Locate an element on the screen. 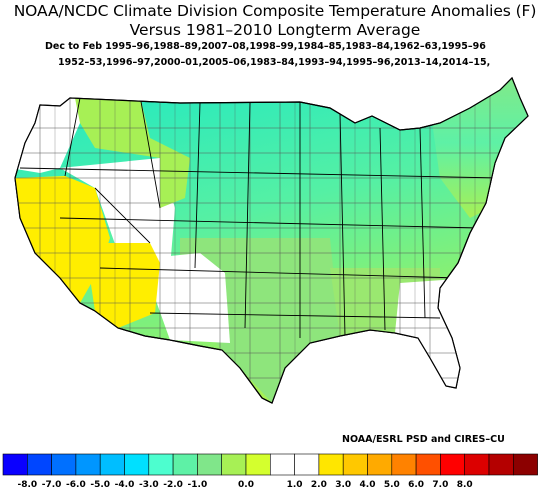  legend-tick-label: -1.0 is located at coordinates (198, 485).